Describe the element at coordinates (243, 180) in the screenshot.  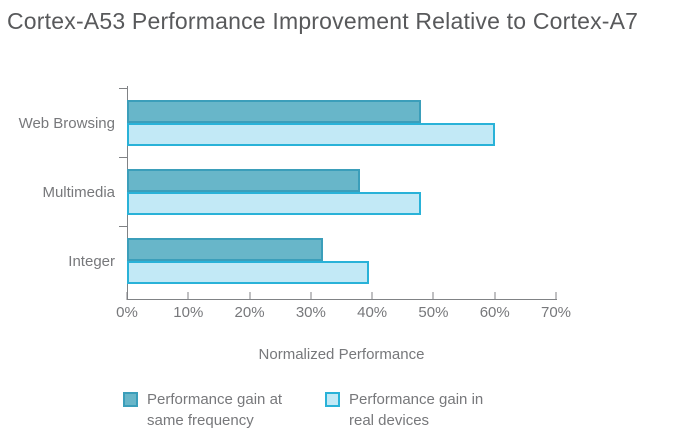
I see `bar-multimedia-series1` at that location.